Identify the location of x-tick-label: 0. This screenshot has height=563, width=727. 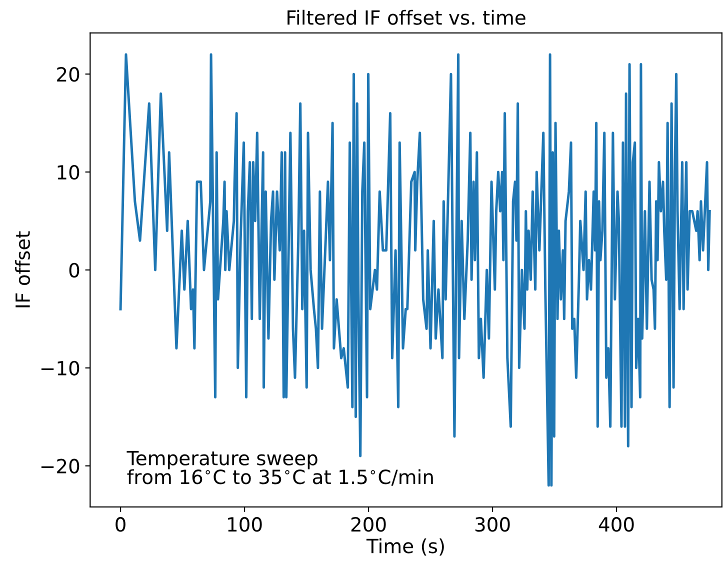
(121, 524).